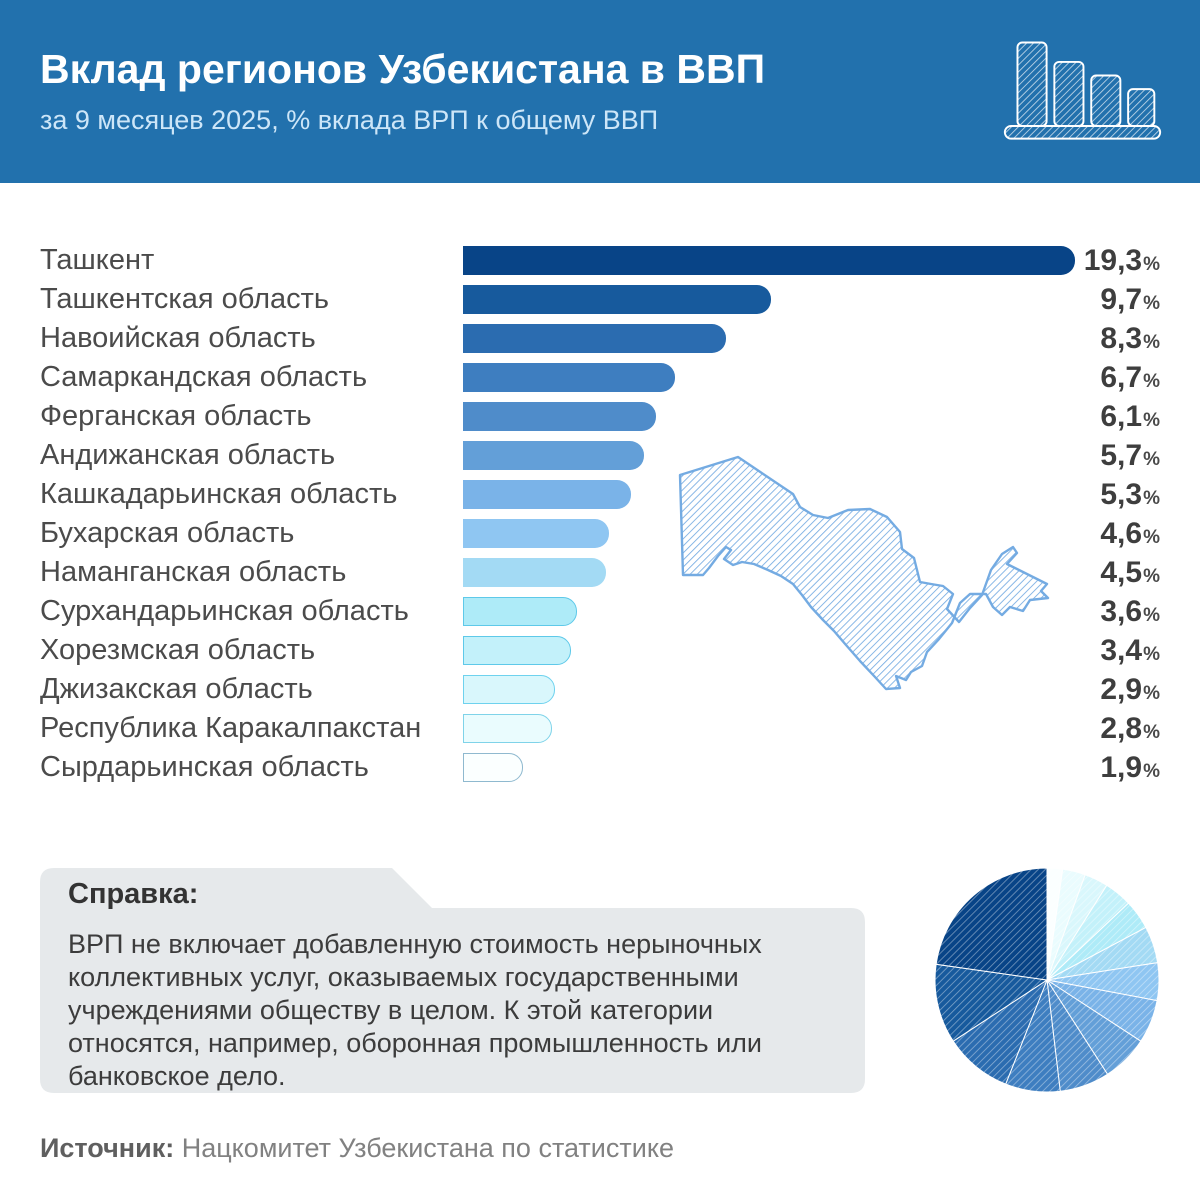 This screenshot has height=1200, width=1200. I want to click on bar-value: 5,7%, so click(1130, 457).